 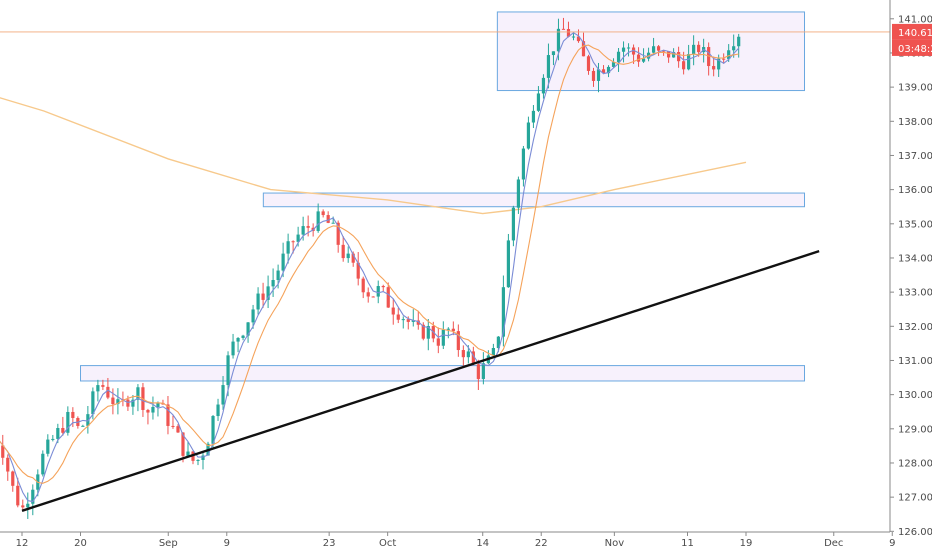 I want to click on time-tick-label: 23, so click(x=329, y=543).